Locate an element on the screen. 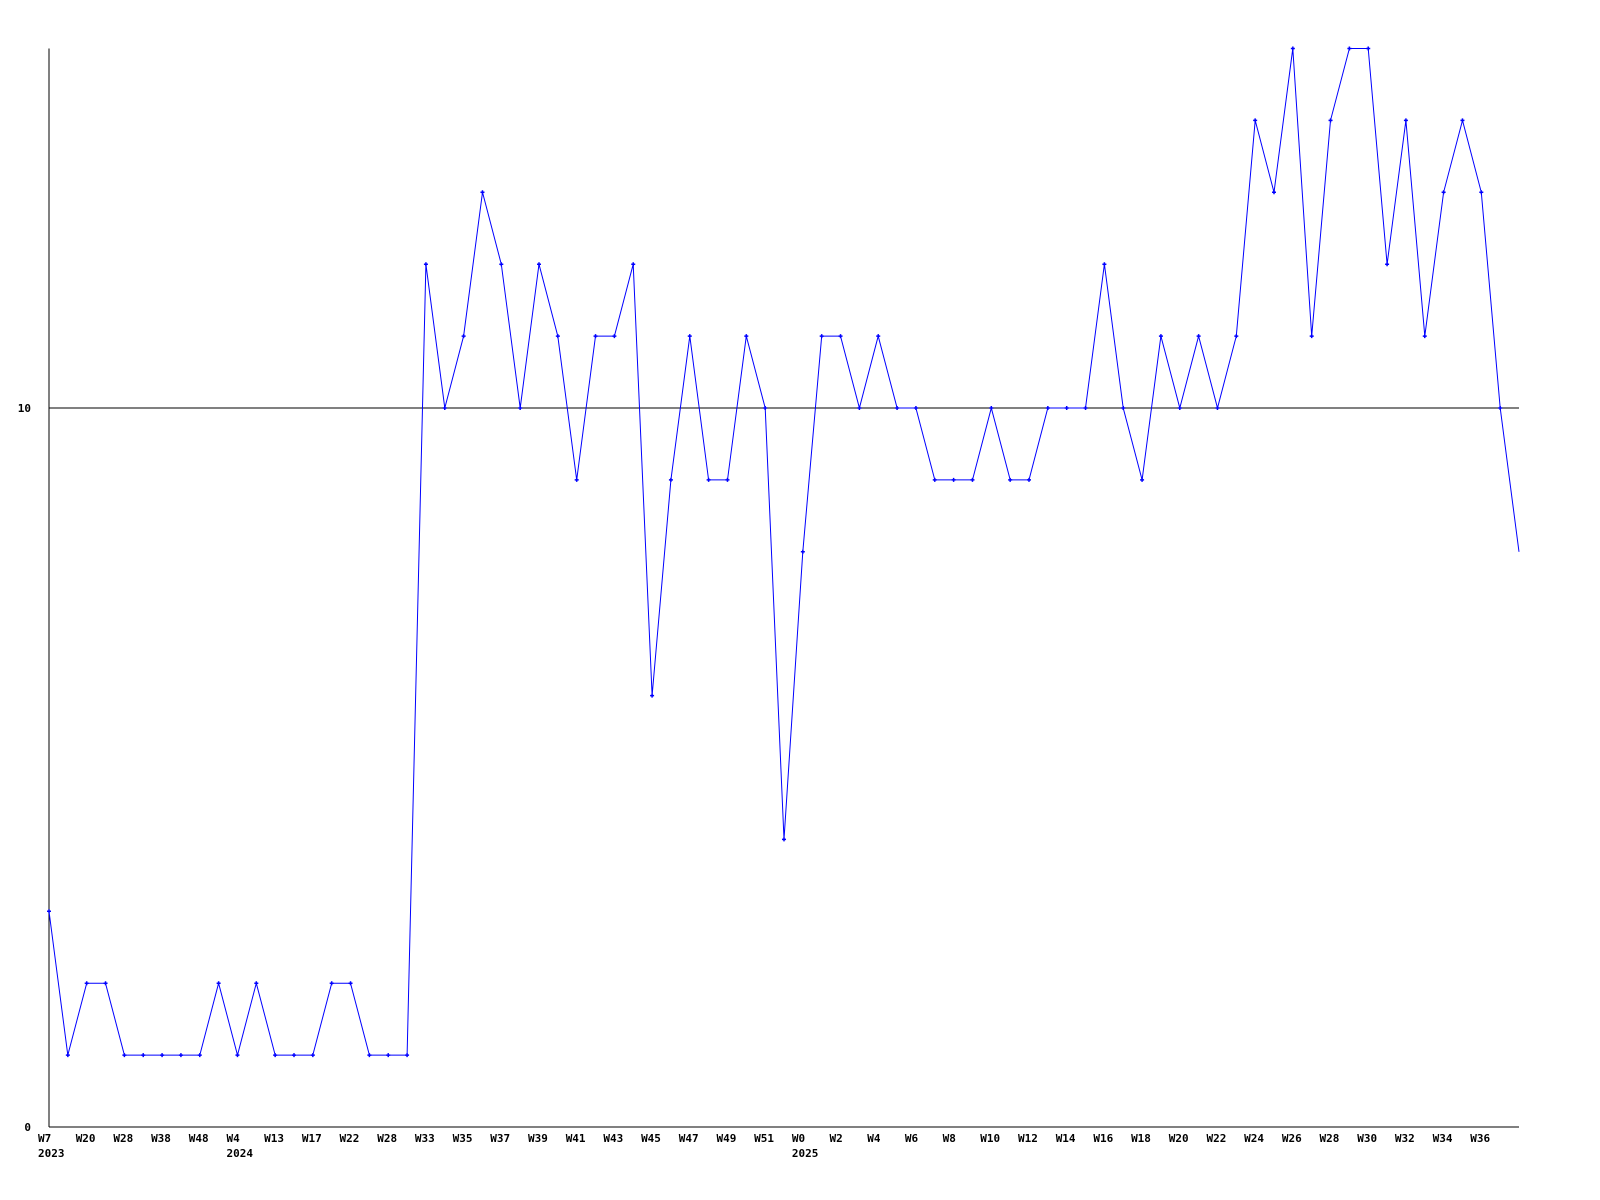 The image size is (1600, 1200). x-tick-label: W32 is located at coordinates (1405, 1138).